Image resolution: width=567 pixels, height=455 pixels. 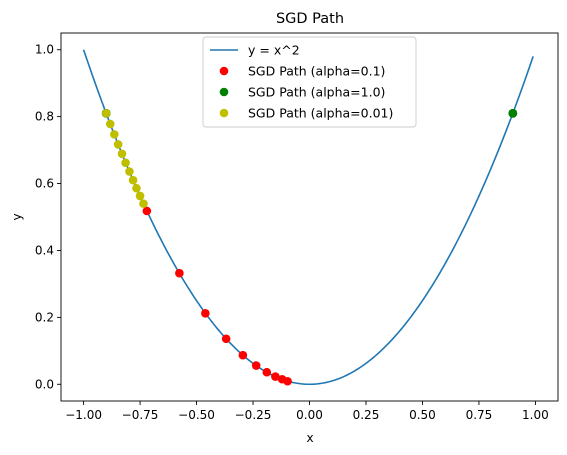 What do you see at coordinates (140, 415) in the screenshot?
I see `x-tick-label: −0.75` at bounding box center [140, 415].